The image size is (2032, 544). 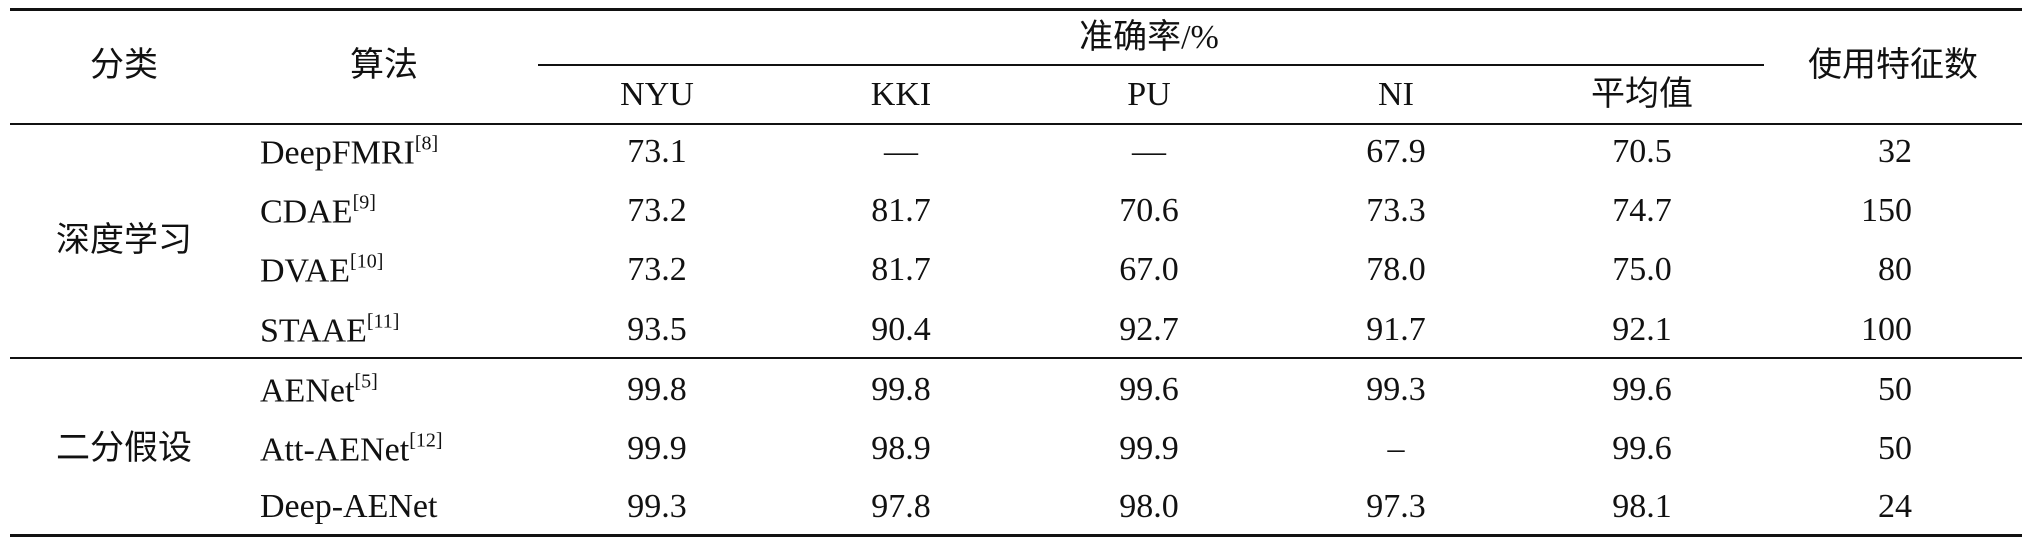 What do you see at coordinates (307, 391) in the screenshot?
I see `algorithm-name: AENet` at bounding box center [307, 391].